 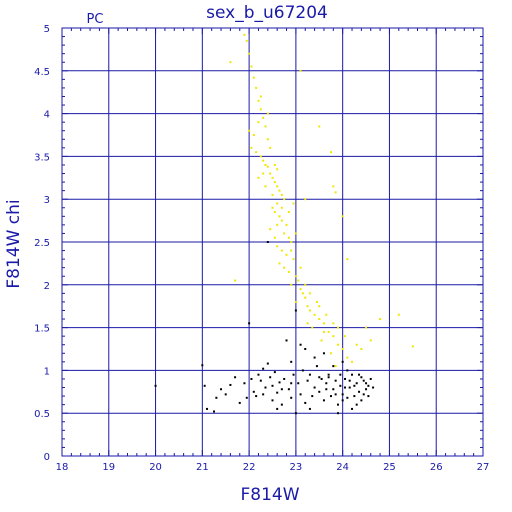 What do you see at coordinates (47, 200) in the screenshot?
I see `y-tick-label: 3` at bounding box center [47, 200].